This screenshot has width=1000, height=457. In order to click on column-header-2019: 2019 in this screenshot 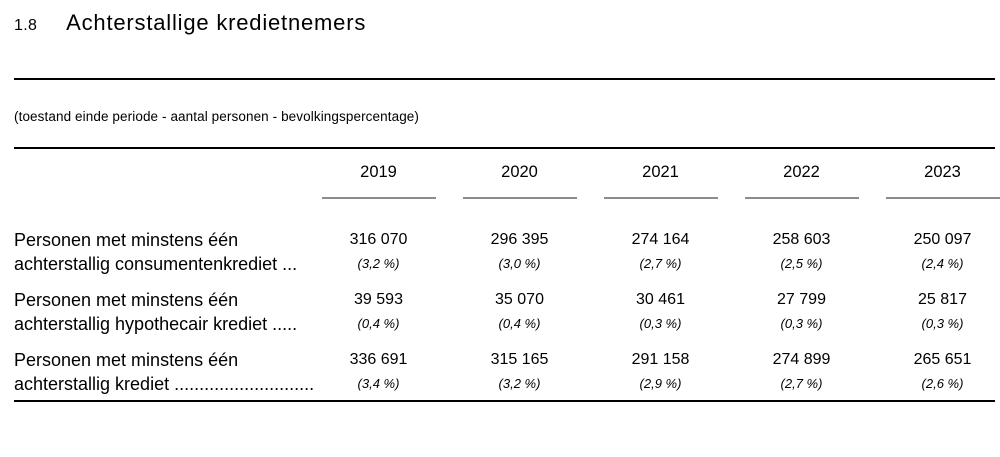, I will do `click(378, 181)`.